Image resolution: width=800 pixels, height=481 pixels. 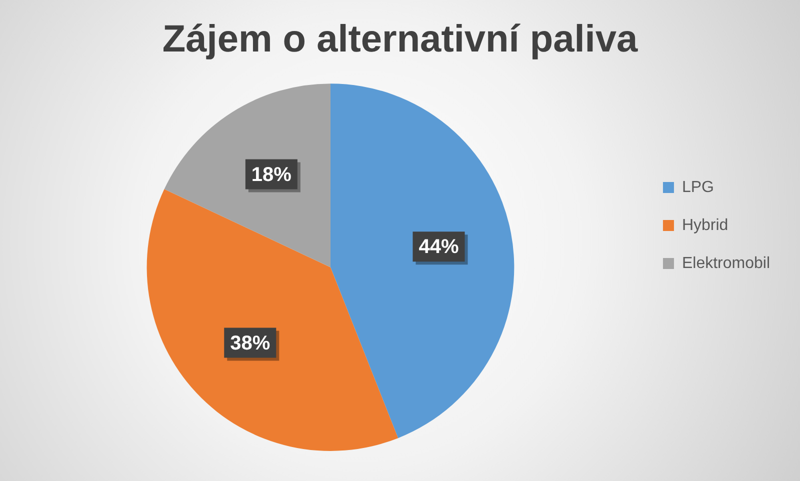 What do you see at coordinates (698, 187) in the screenshot?
I see `legend-label: LPG` at bounding box center [698, 187].